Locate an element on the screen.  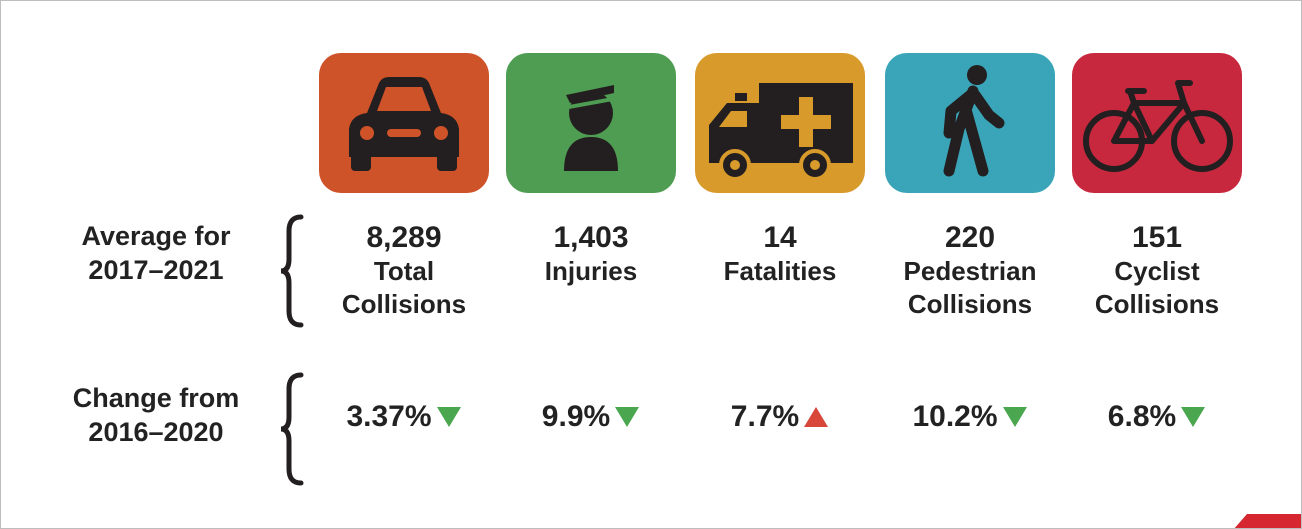
stat-value: 8,289 is located at coordinates (404, 237).